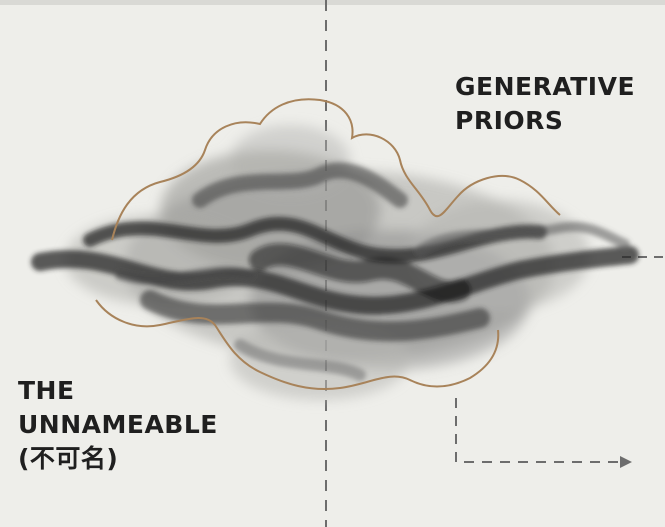  I want to click on generative-priors-line-2: PRIORS, so click(509, 120).